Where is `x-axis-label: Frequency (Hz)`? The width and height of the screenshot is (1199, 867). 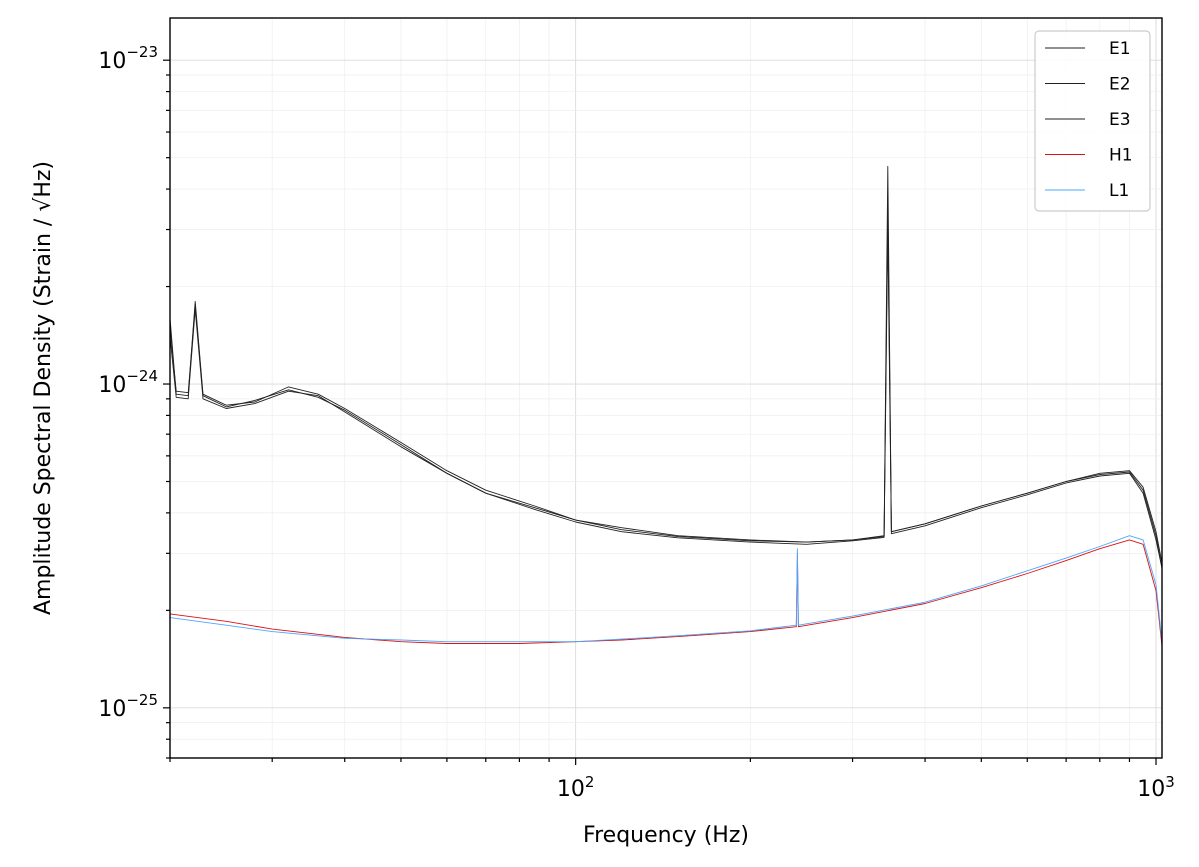
x-axis-label: Frequency (Hz) is located at coordinates (666, 835).